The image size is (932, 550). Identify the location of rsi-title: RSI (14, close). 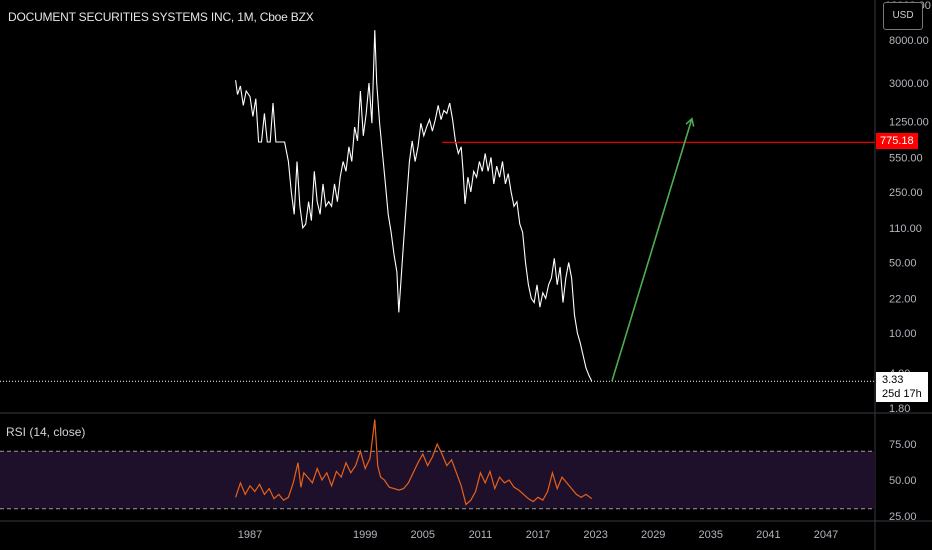
(46, 432).